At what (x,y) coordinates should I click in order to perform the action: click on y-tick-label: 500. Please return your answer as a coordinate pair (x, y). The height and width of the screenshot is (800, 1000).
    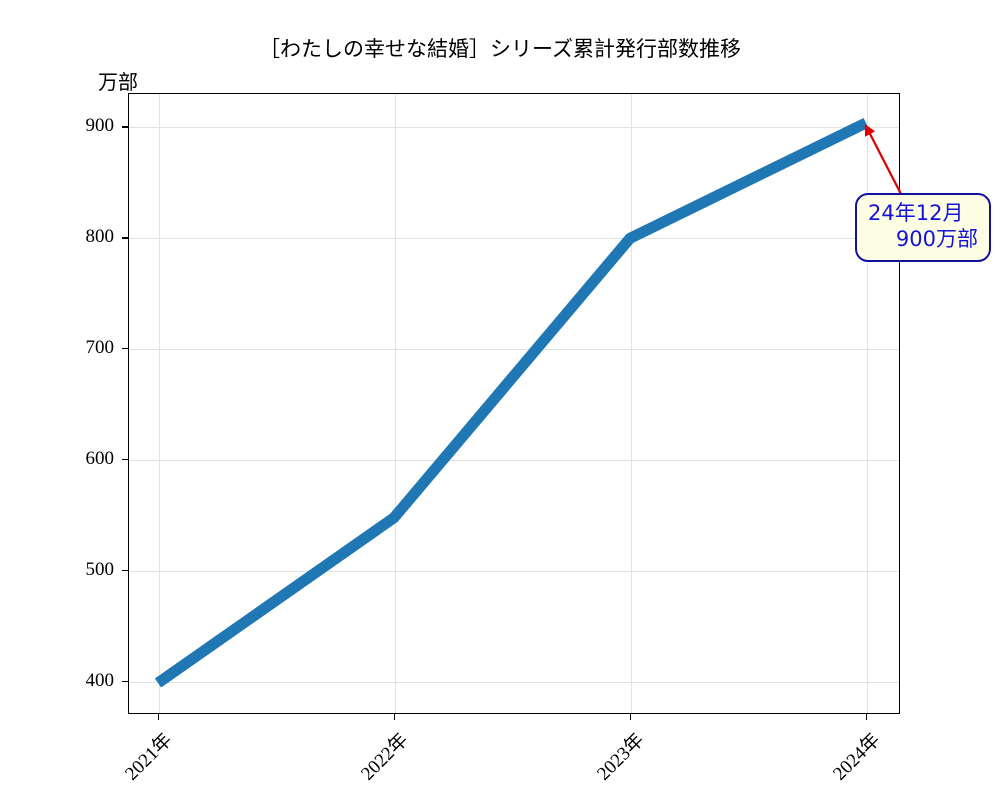
    Looking at the image, I should click on (100, 569).